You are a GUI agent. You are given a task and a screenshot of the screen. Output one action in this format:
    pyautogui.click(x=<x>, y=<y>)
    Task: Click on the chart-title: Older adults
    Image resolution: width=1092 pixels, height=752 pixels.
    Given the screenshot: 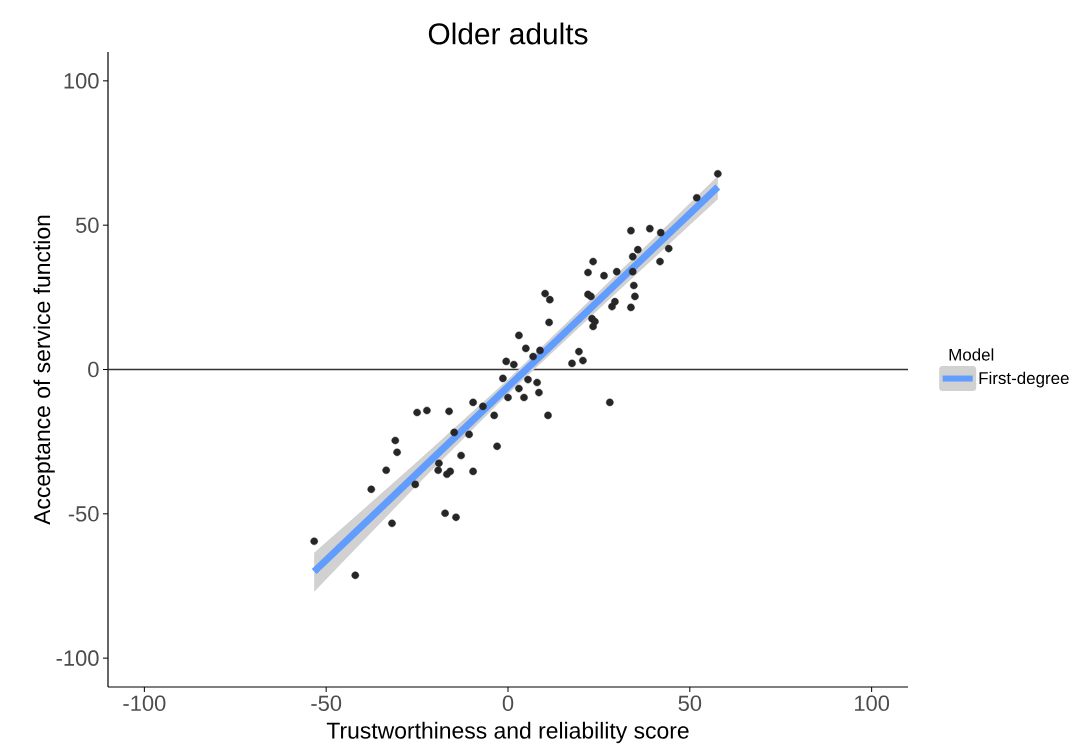 What is the action you would take?
    pyautogui.click(x=508, y=33)
    